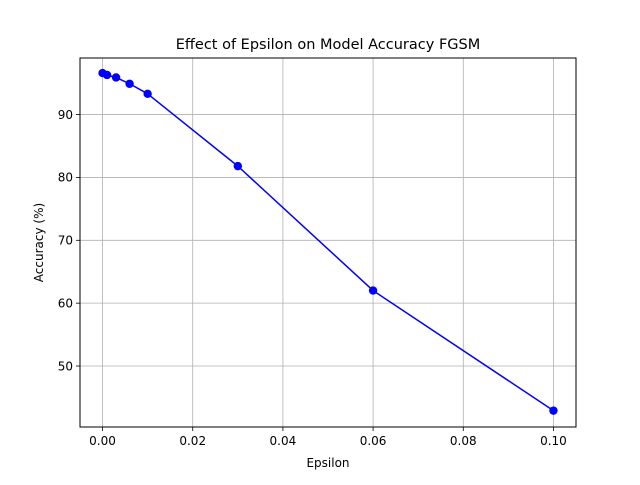  Describe the element at coordinates (192, 441) in the screenshot. I see `x-tick-label: 0.02` at that location.